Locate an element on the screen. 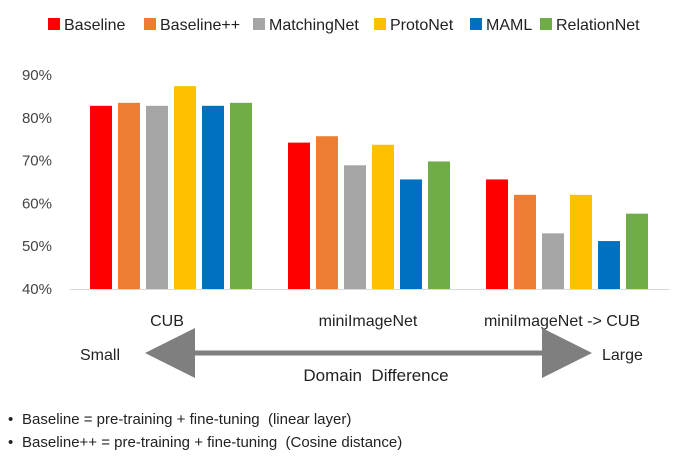 The height and width of the screenshot is (463, 680). legend-item: MatchingNet is located at coordinates (306, 25).